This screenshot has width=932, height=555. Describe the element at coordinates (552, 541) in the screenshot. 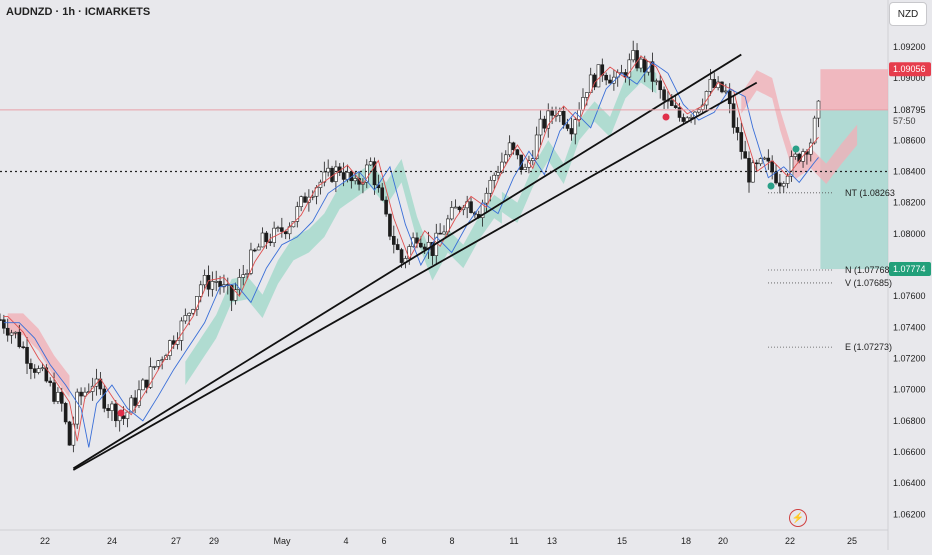

I see `x-tick-label: 13` at that location.